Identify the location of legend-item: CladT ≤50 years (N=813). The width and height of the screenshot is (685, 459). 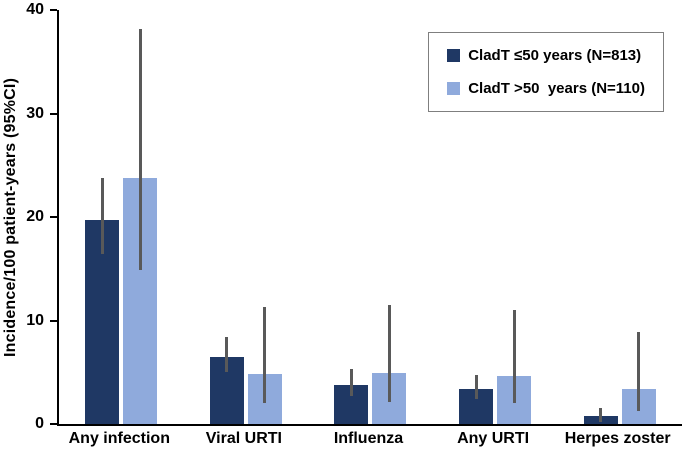
(546, 55).